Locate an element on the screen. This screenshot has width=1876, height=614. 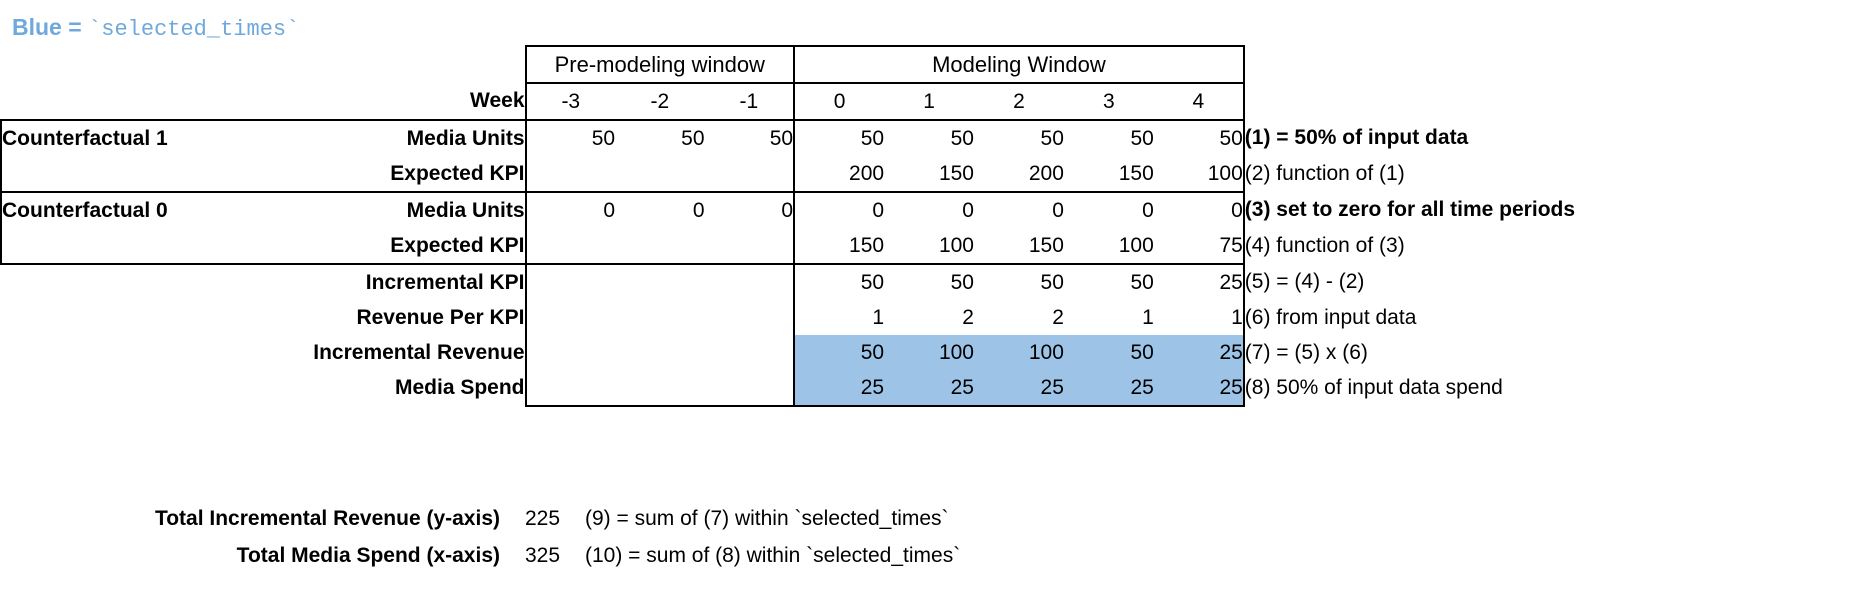
totals-label-incremental-revenue: Total Incremental Revenue (y-axis) is located at coordinates (327, 518).